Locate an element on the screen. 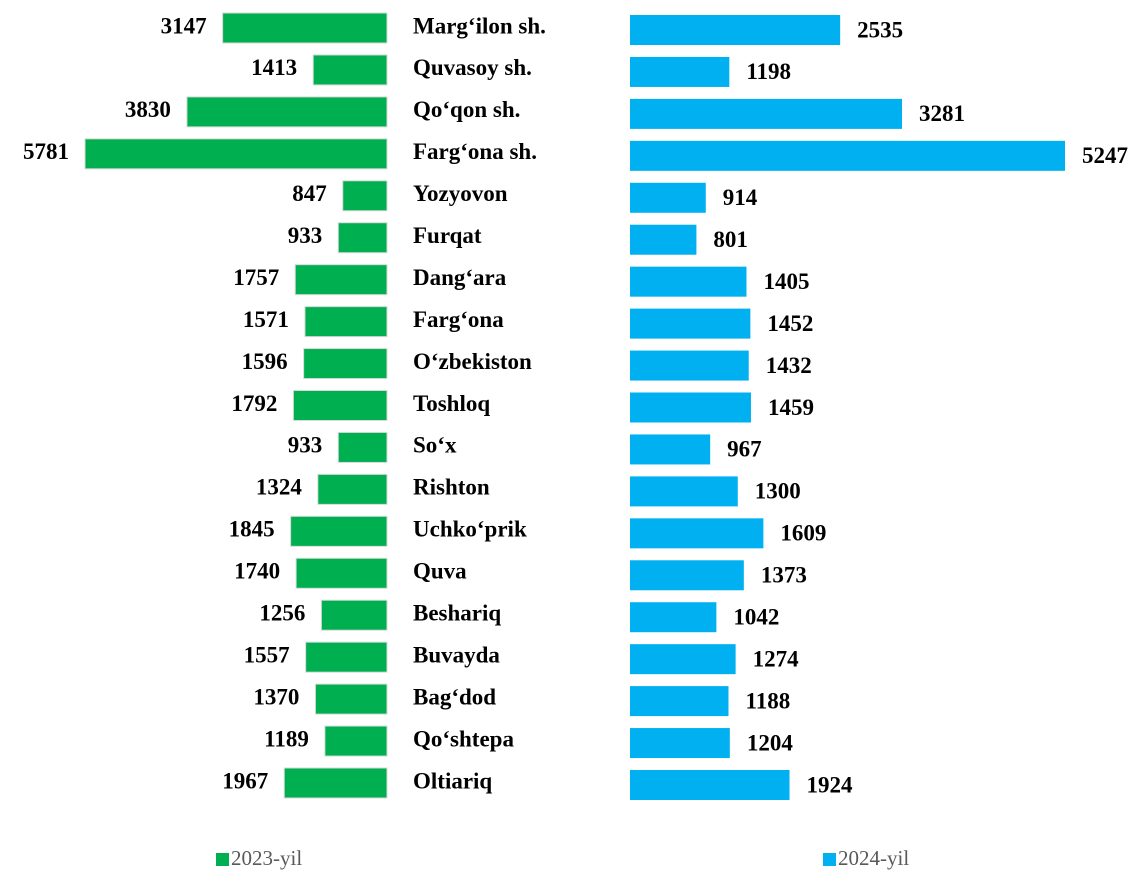 The width and height of the screenshot is (1139, 870). value-label: 1274 is located at coordinates (776, 658).